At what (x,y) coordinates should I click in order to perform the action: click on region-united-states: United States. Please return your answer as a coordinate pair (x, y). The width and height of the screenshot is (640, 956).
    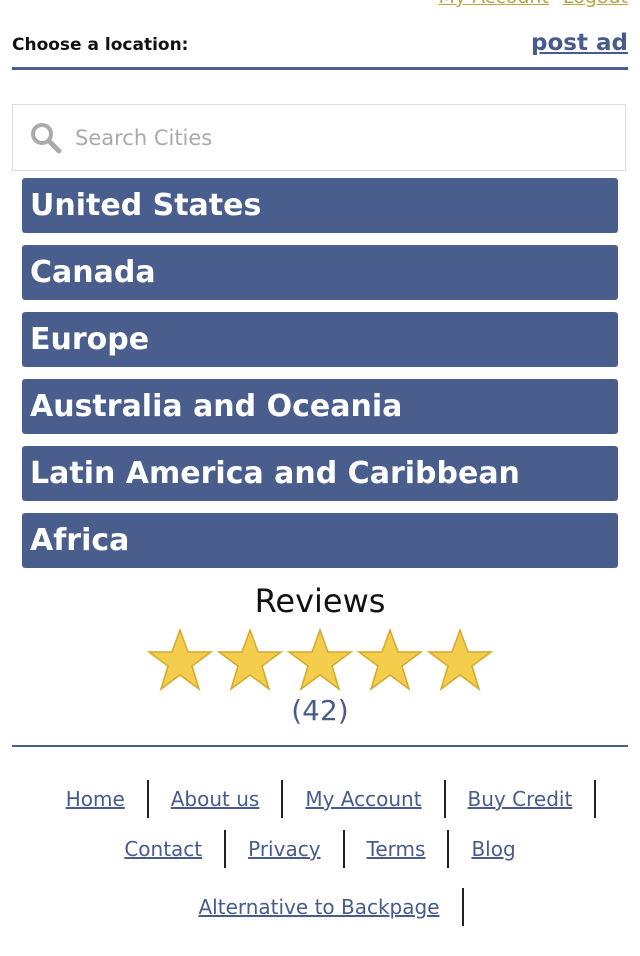
    Looking at the image, I should click on (320, 205).